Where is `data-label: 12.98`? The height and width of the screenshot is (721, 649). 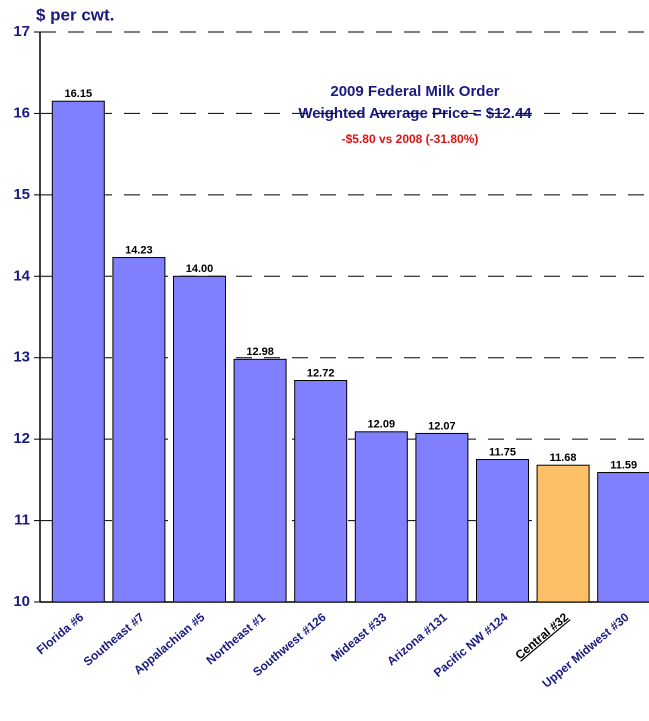 data-label: 12.98 is located at coordinates (260, 352).